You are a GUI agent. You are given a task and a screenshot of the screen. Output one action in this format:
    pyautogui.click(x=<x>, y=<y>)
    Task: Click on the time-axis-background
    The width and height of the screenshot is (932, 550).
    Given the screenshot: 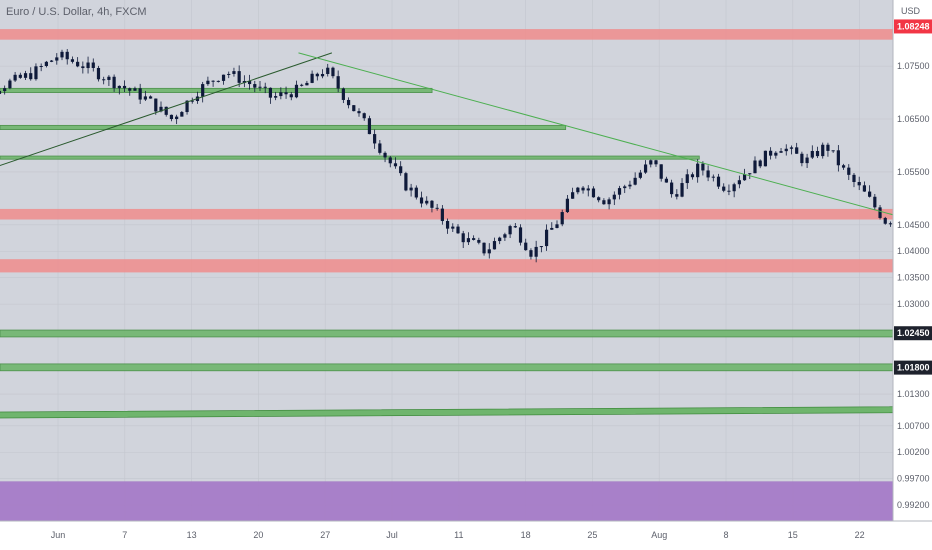 What is the action you would take?
    pyautogui.click(x=466, y=535)
    